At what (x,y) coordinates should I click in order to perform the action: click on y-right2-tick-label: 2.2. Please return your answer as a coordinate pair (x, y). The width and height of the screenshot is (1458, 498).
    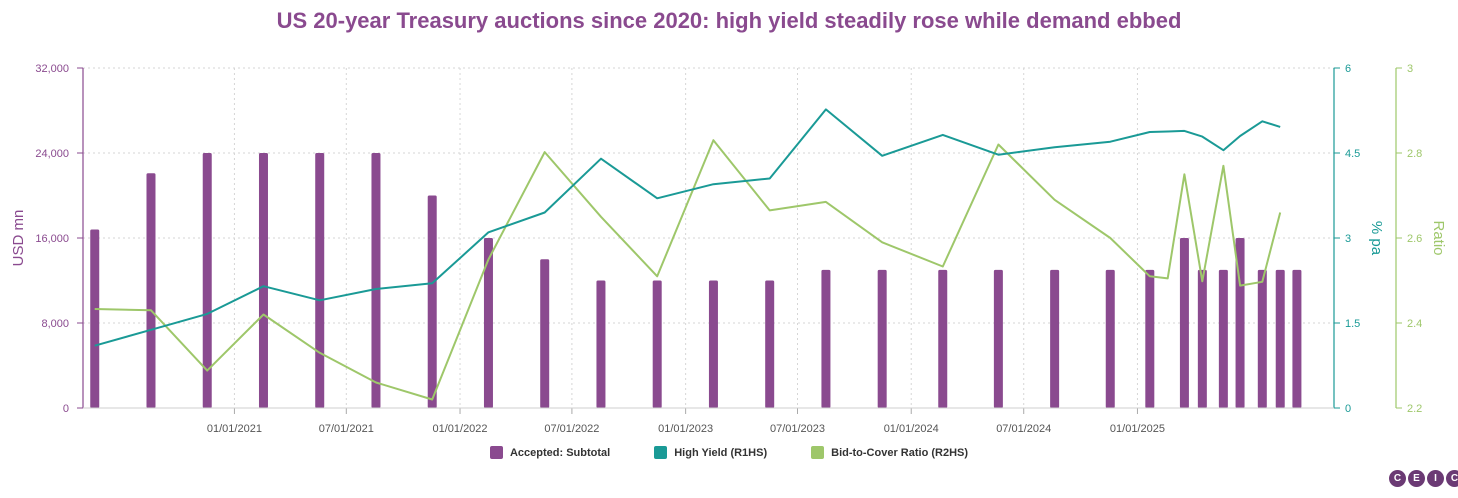
    Looking at the image, I should click on (1414, 409).